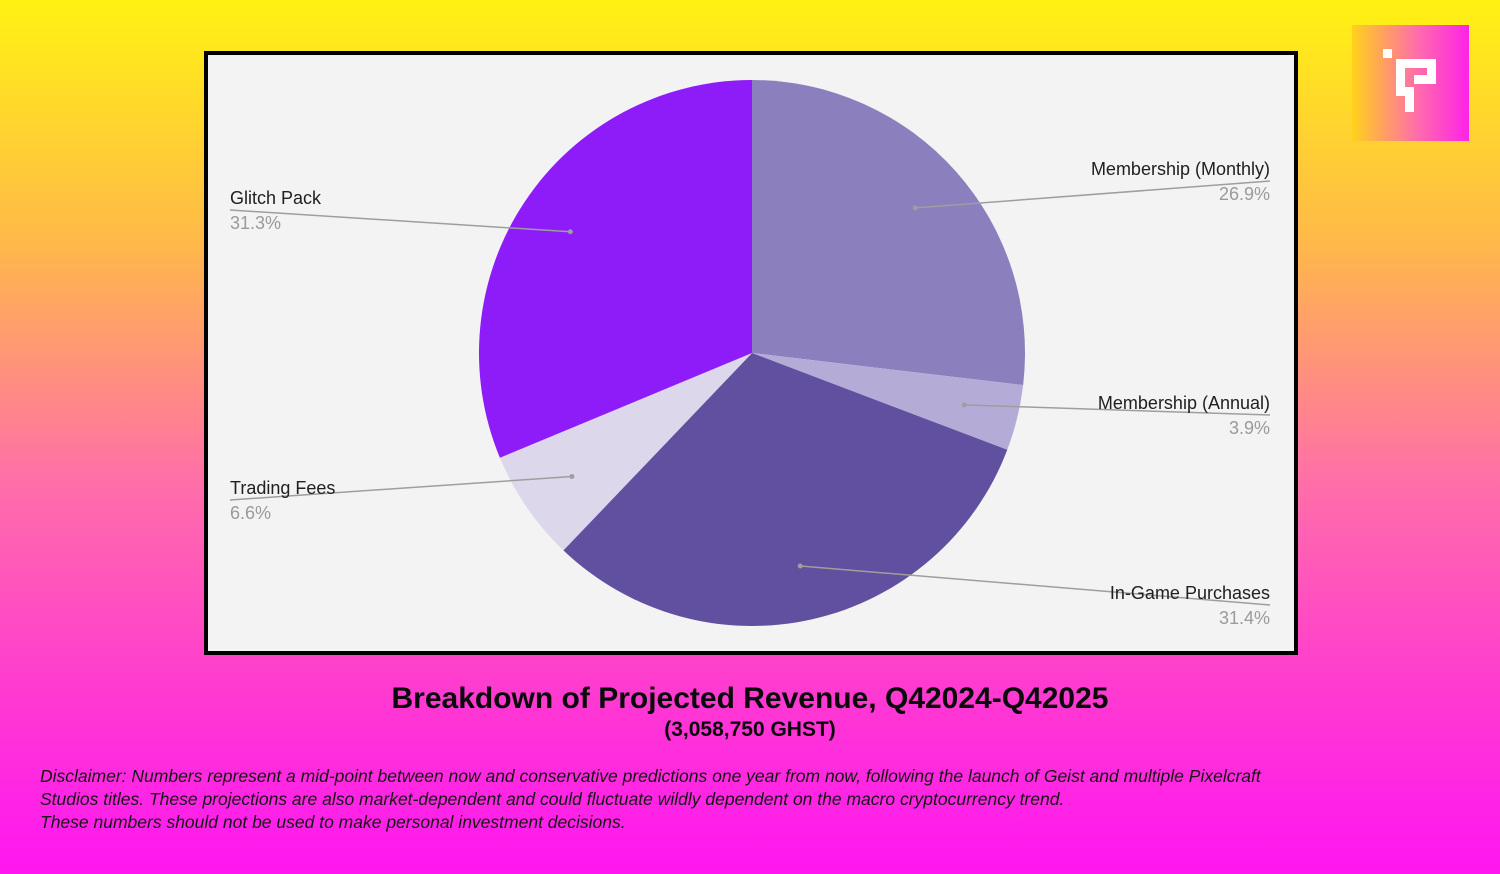 This screenshot has width=1500, height=874. I want to click on pie-slice-glitch-pack, so click(615, 269).